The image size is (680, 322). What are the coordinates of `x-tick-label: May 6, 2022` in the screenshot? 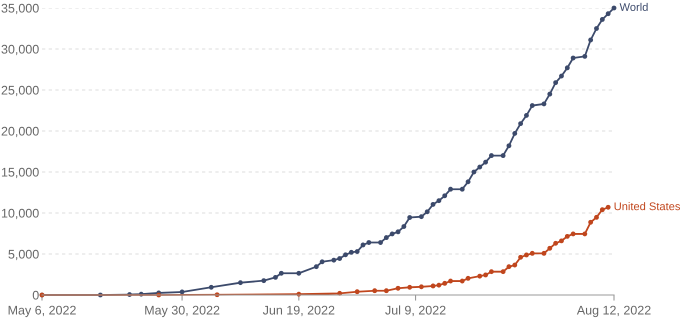 It's located at (42, 312).